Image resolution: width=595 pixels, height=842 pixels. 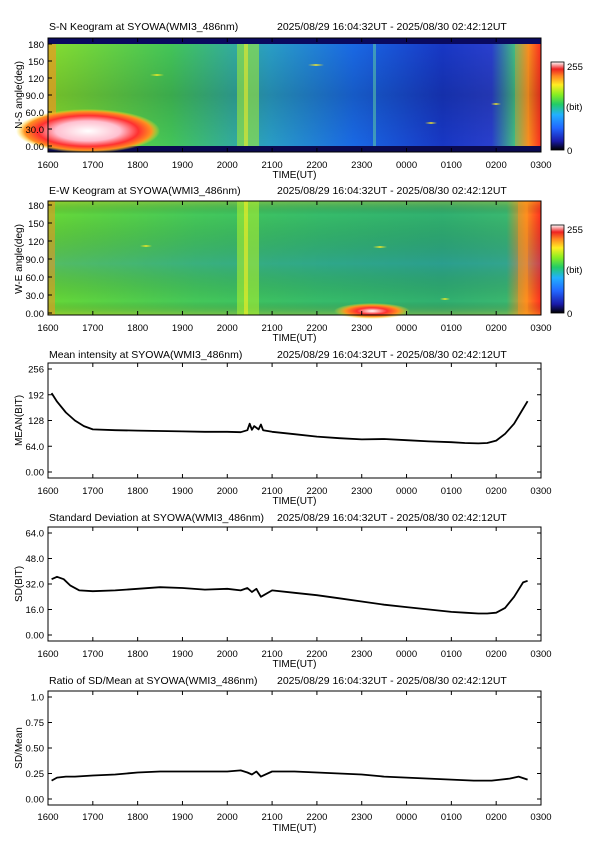 I want to click on ew-ytick: 180, so click(x=36, y=206).